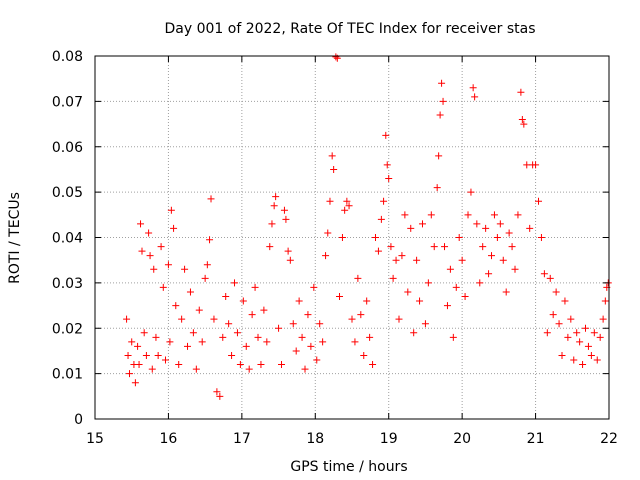 Image resolution: width=640 pixels, height=480 pixels. I want to click on y-tick-label: 0.03, so click(67, 284).